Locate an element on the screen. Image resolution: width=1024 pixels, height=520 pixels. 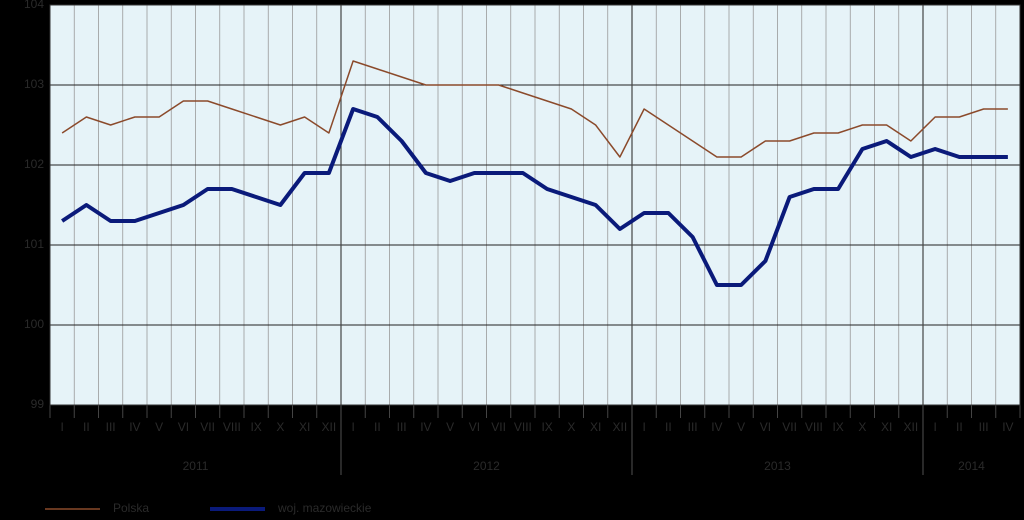
year-label: 2011 is located at coordinates (196, 466).